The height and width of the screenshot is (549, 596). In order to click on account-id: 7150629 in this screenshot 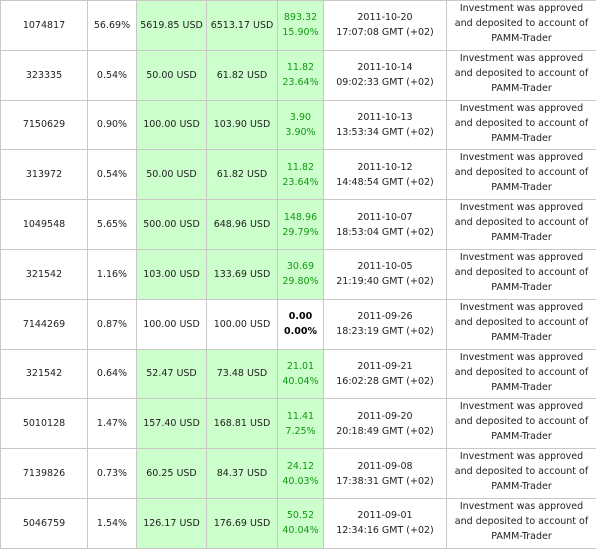, I will do `click(44, 125)`.